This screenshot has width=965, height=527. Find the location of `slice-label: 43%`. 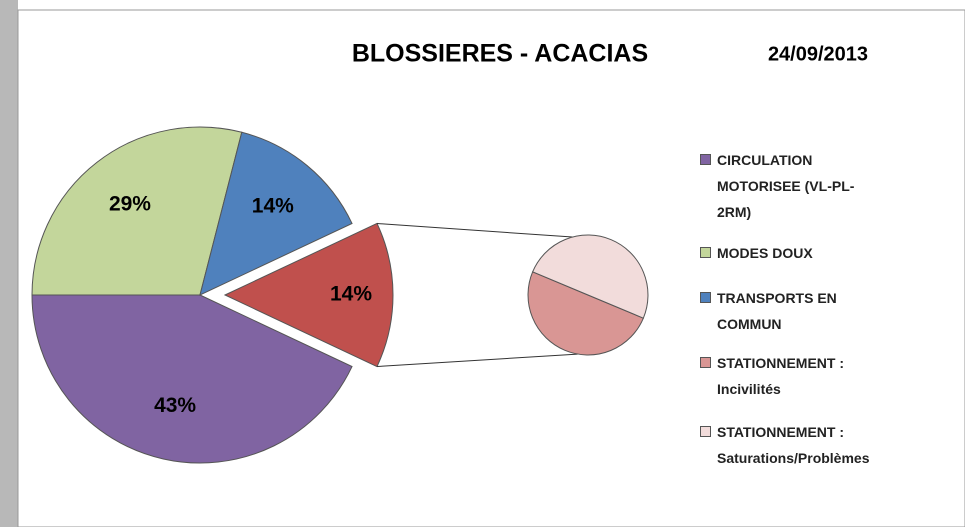

slice-label: 43% is located at coordinates (175, 405).